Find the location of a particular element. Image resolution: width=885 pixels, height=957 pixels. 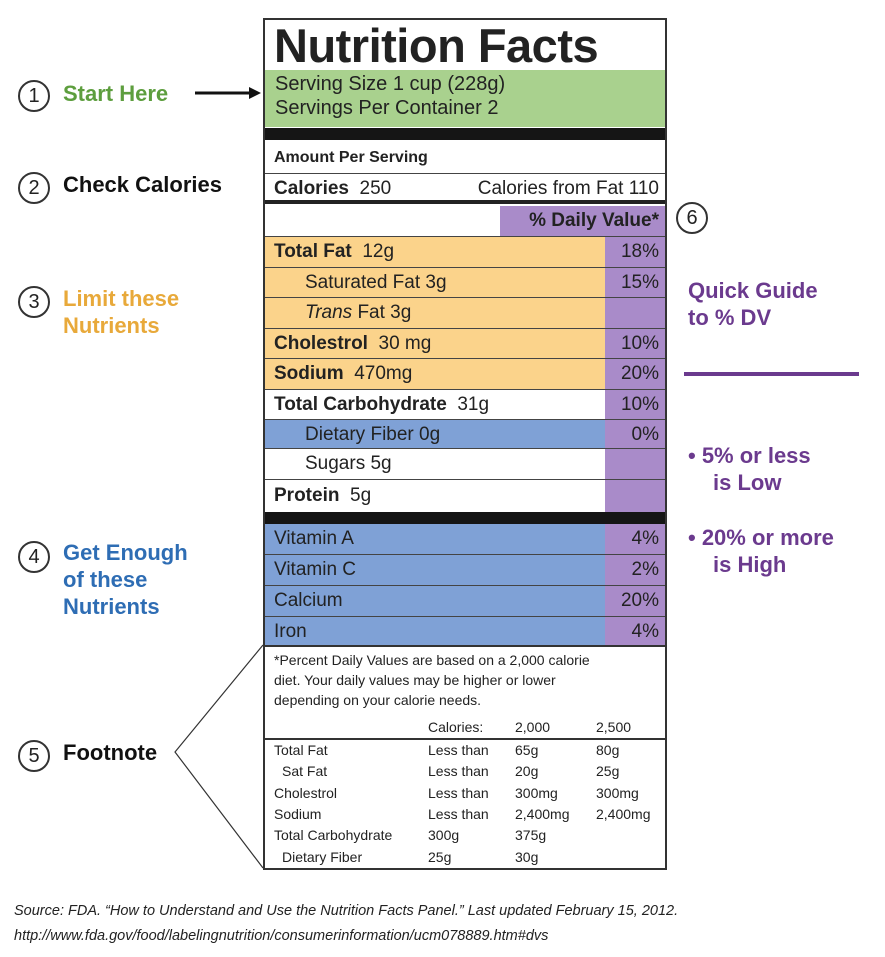

footnote-label: Footnote is located at coordinates (110, 752).